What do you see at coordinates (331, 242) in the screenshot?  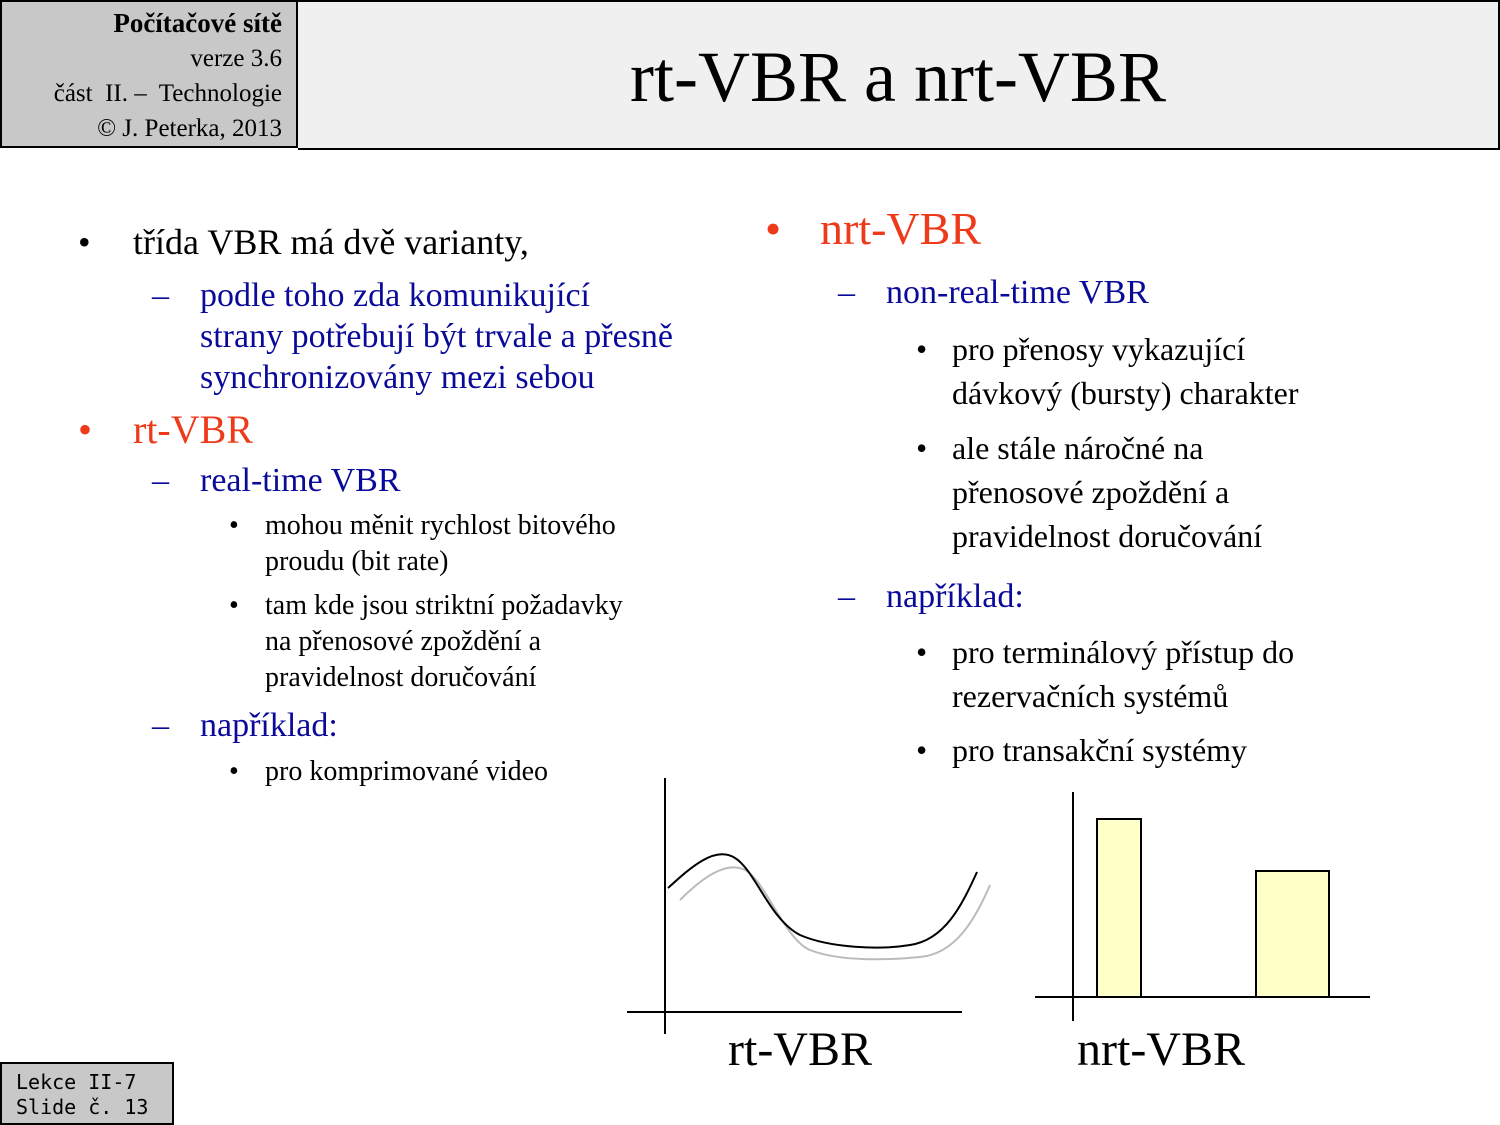 I see `bullet-text: třída VBR má dvě varianty,` at bounding box center [331, 242].